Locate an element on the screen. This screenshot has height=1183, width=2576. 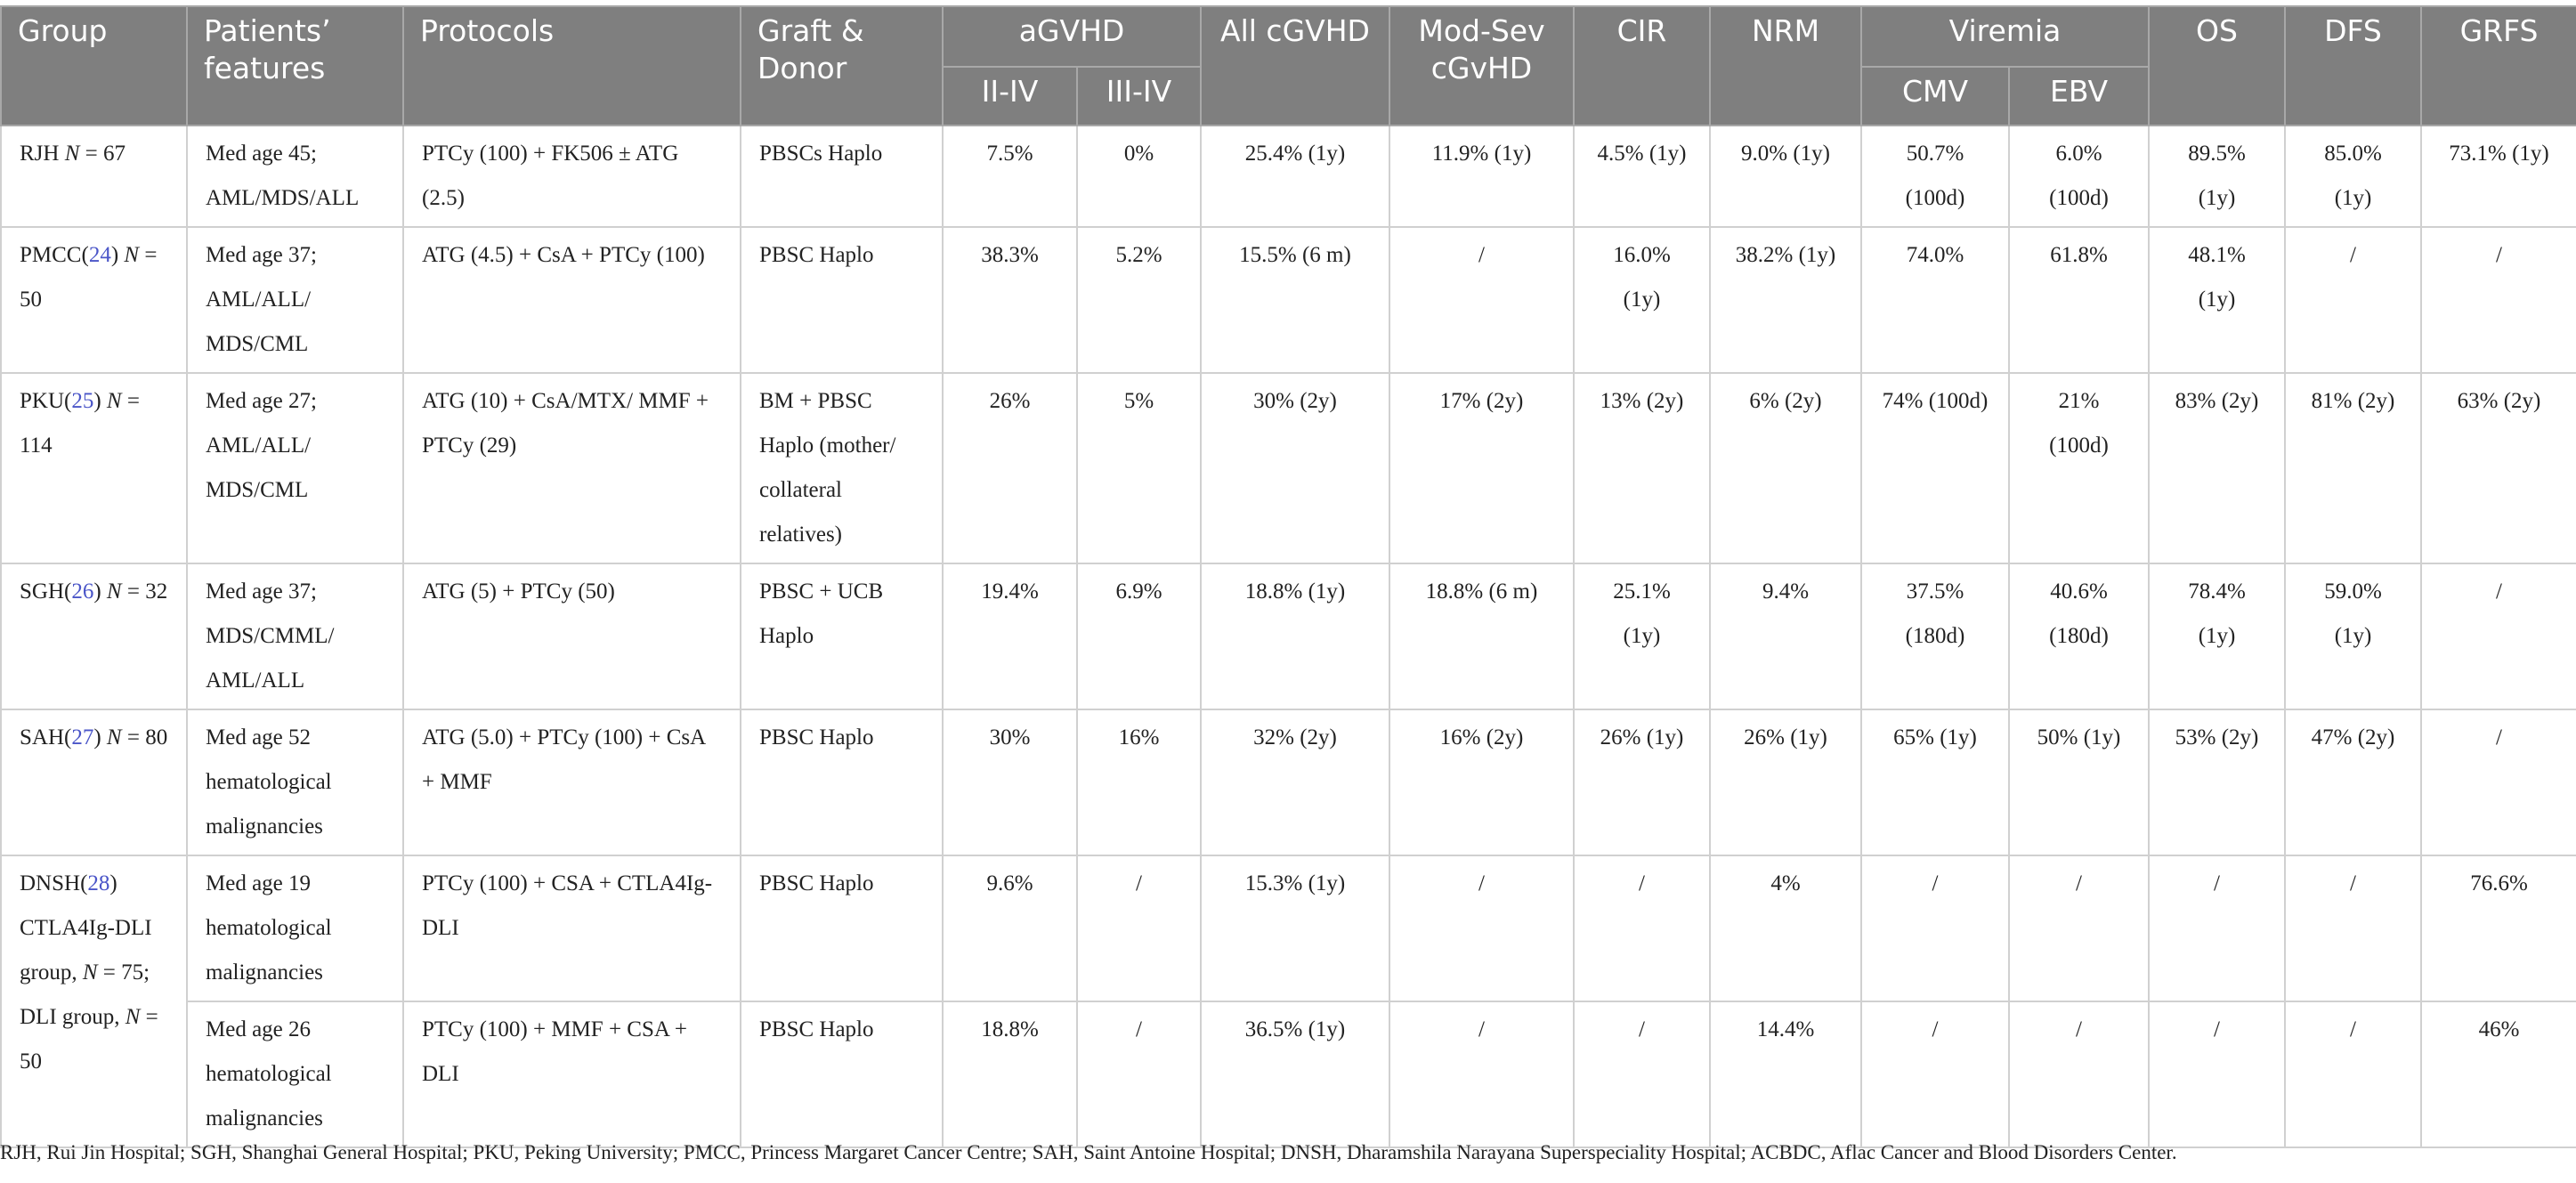
table-cell: 15.3% (1y) is located at coordinates (1295, 928).